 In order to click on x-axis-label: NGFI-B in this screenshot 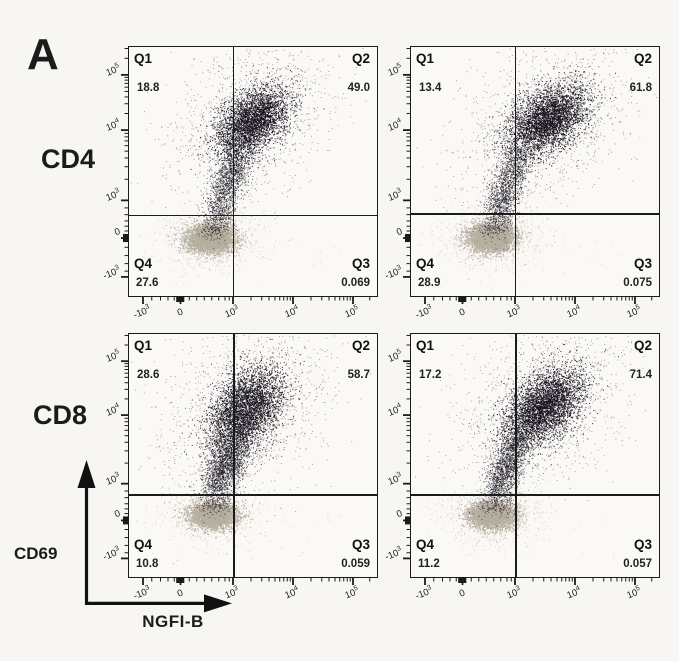, I will do `click(173, 621)`.